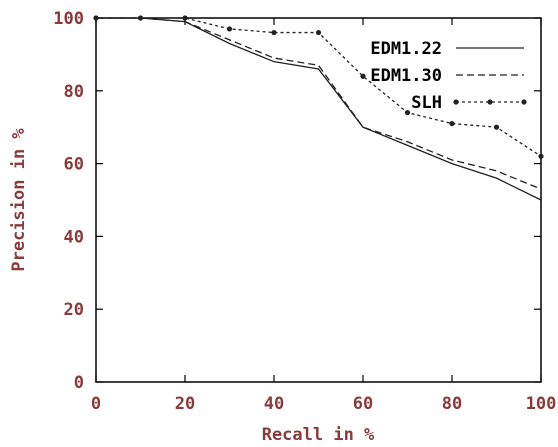 The height and width of the screenshot is (447, 558). Describe the element at coordinates (96, 404) in the screenshot. I see `x-tick-label: 0` at that location.